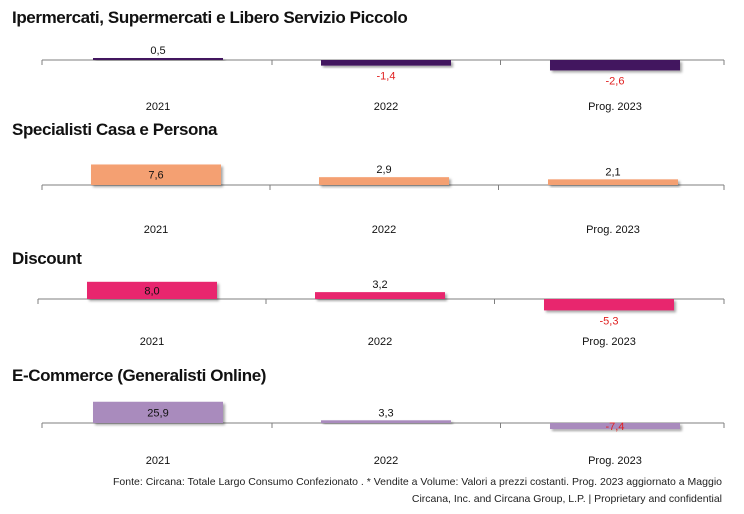 This screenshot has width=744, height=514. Describe the element at coordinates (157, 51) in the screenshot. I see `data-label-ipermercati-0: 0,5` at that location.